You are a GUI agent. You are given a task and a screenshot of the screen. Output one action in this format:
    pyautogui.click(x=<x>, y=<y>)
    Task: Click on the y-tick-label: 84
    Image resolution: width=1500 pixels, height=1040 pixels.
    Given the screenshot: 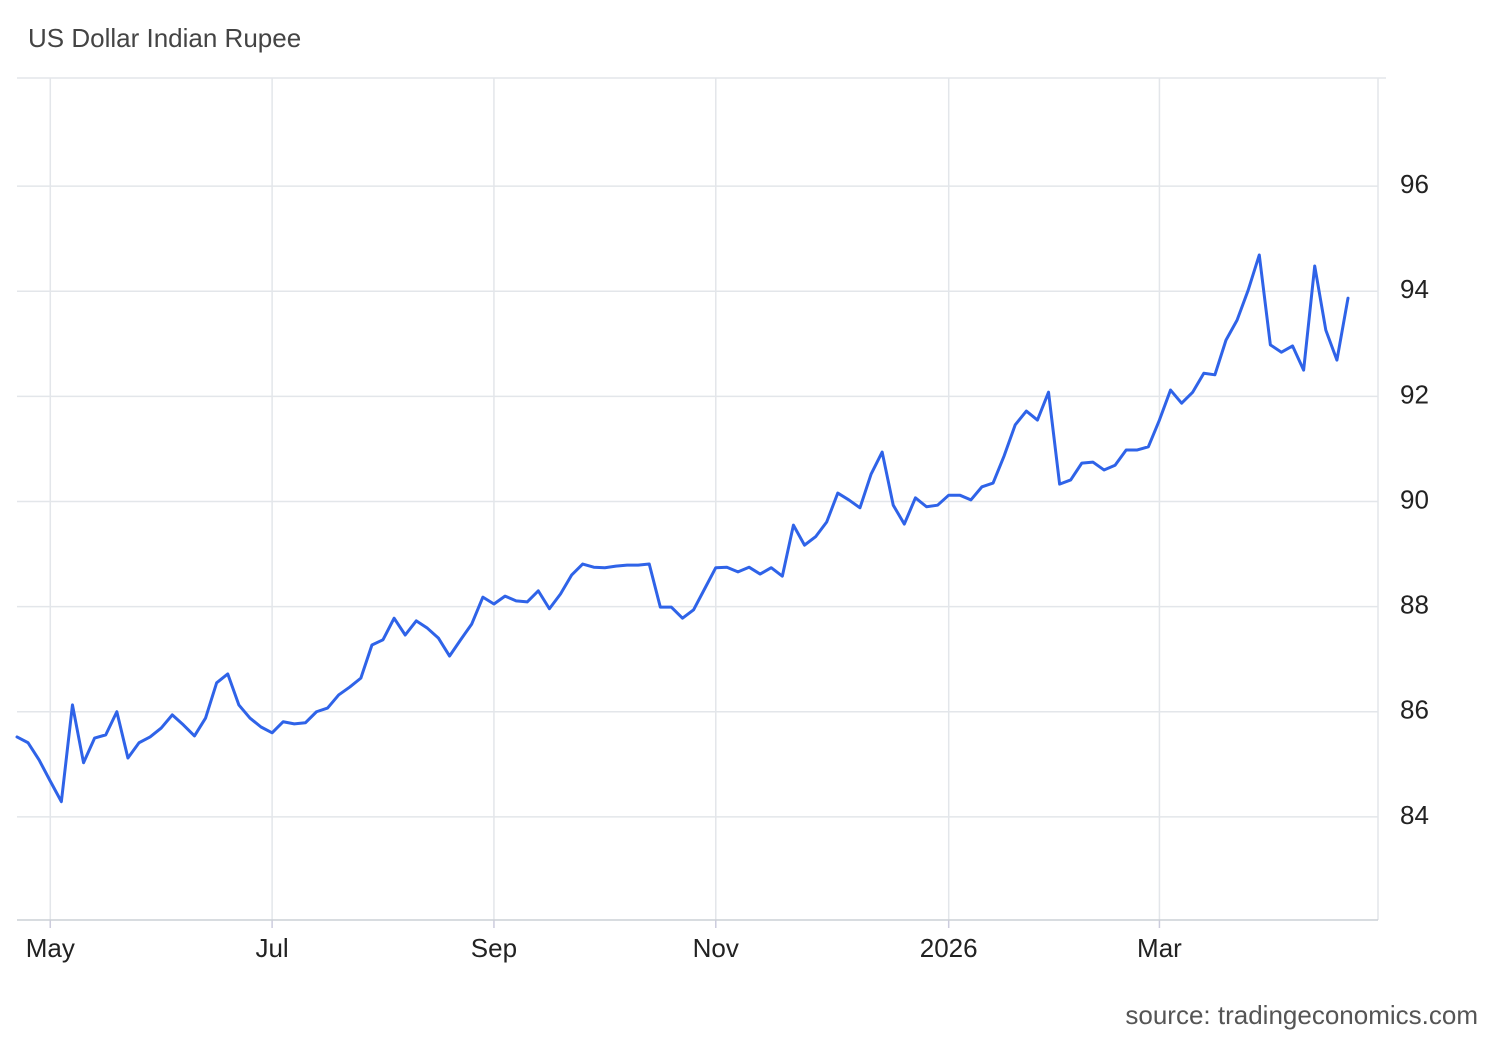 What is the action you would take?
    pyautogui.click(x=1414, y=815)
    